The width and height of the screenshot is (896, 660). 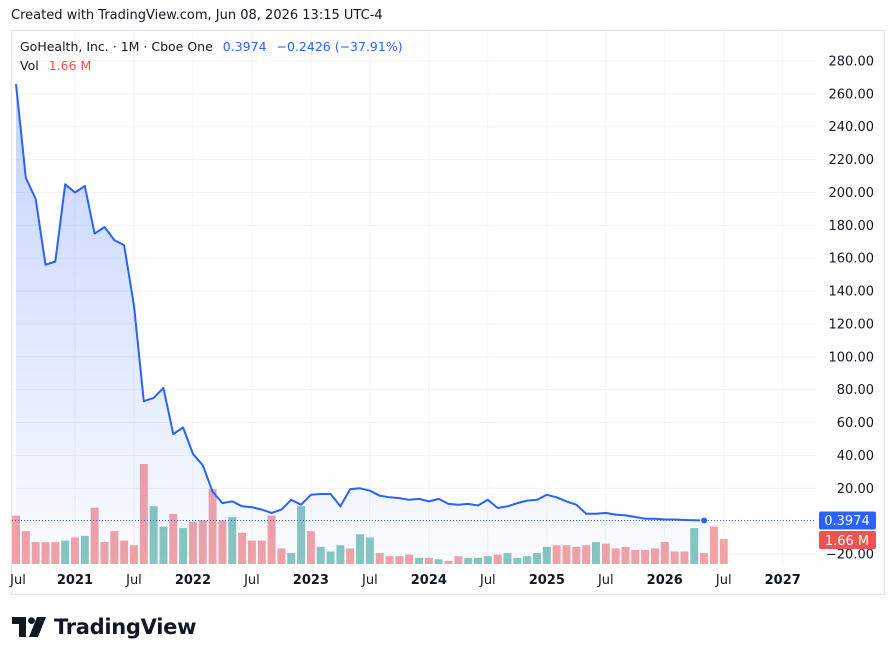 I want to click on x-tick-label: 2025, so click(x=547, y=580).